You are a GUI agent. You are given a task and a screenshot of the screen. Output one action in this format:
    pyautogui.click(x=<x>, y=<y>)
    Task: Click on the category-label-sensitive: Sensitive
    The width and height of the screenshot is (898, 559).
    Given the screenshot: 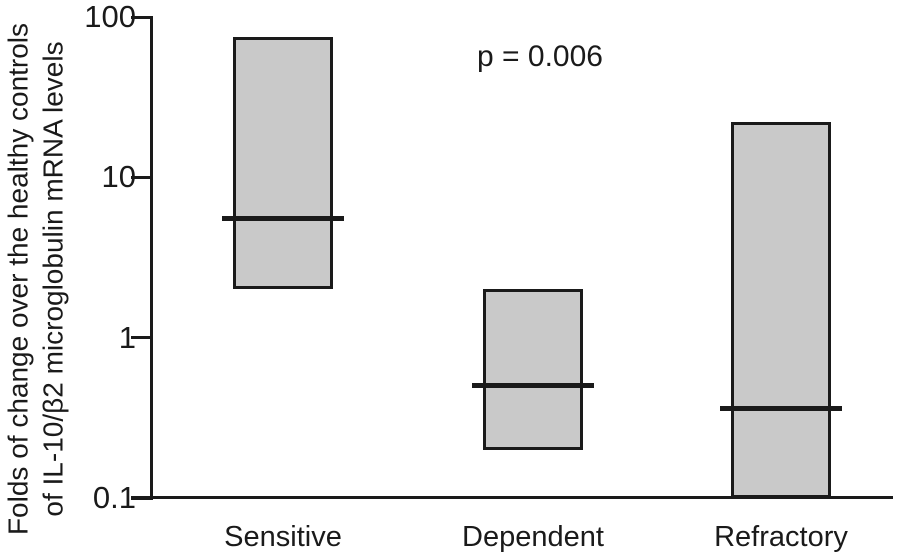 What is the action you would take?
    pyautogui.click(x=283, y=537)
    